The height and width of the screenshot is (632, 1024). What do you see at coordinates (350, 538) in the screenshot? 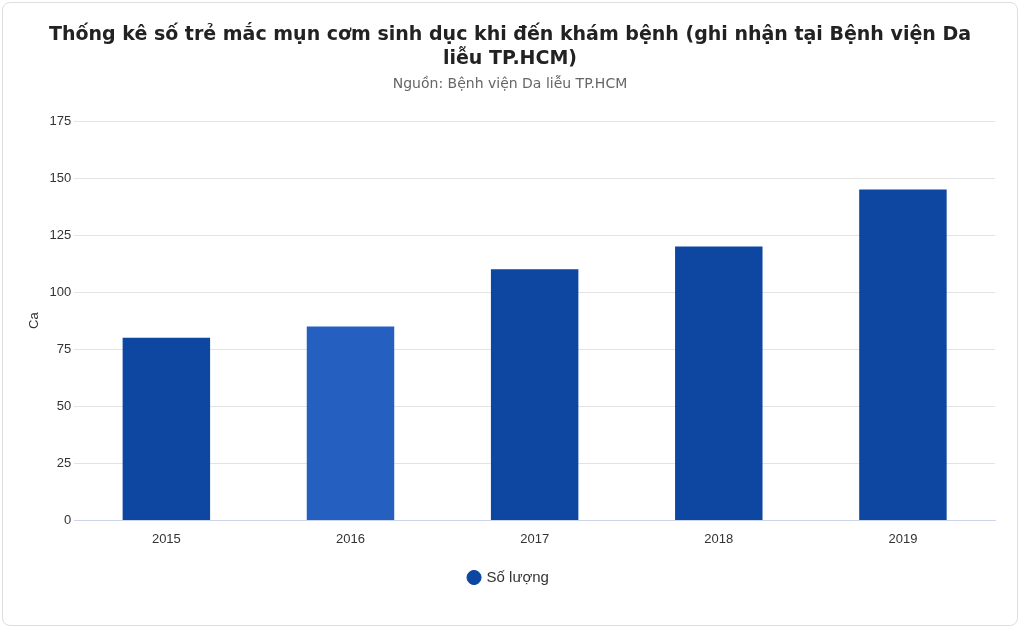
I see `x-tick-label: 2016` at bounding box center [350, 538].